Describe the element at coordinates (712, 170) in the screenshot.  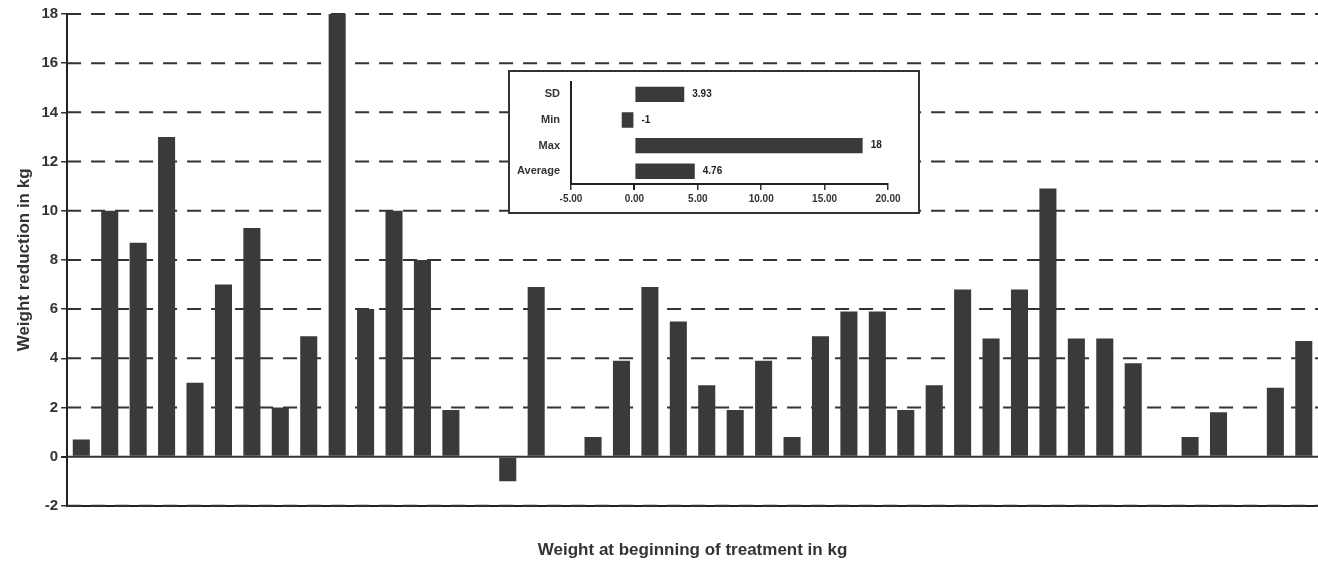
I see `data-label: 4.76` at that location.